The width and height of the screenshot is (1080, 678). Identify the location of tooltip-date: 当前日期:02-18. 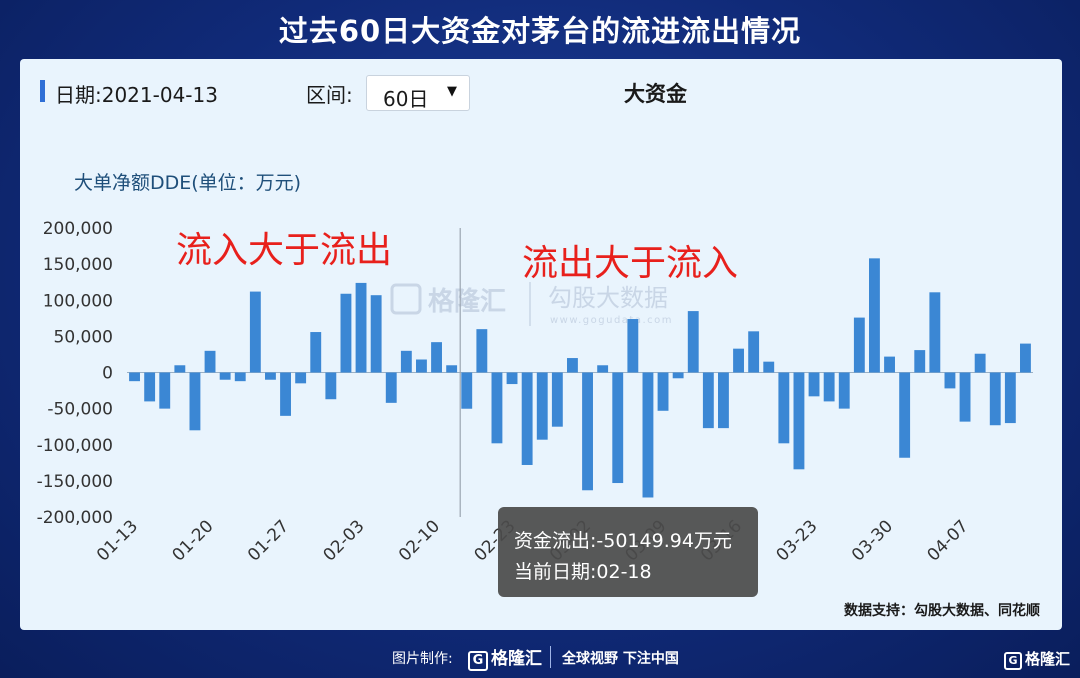
(583, 572).